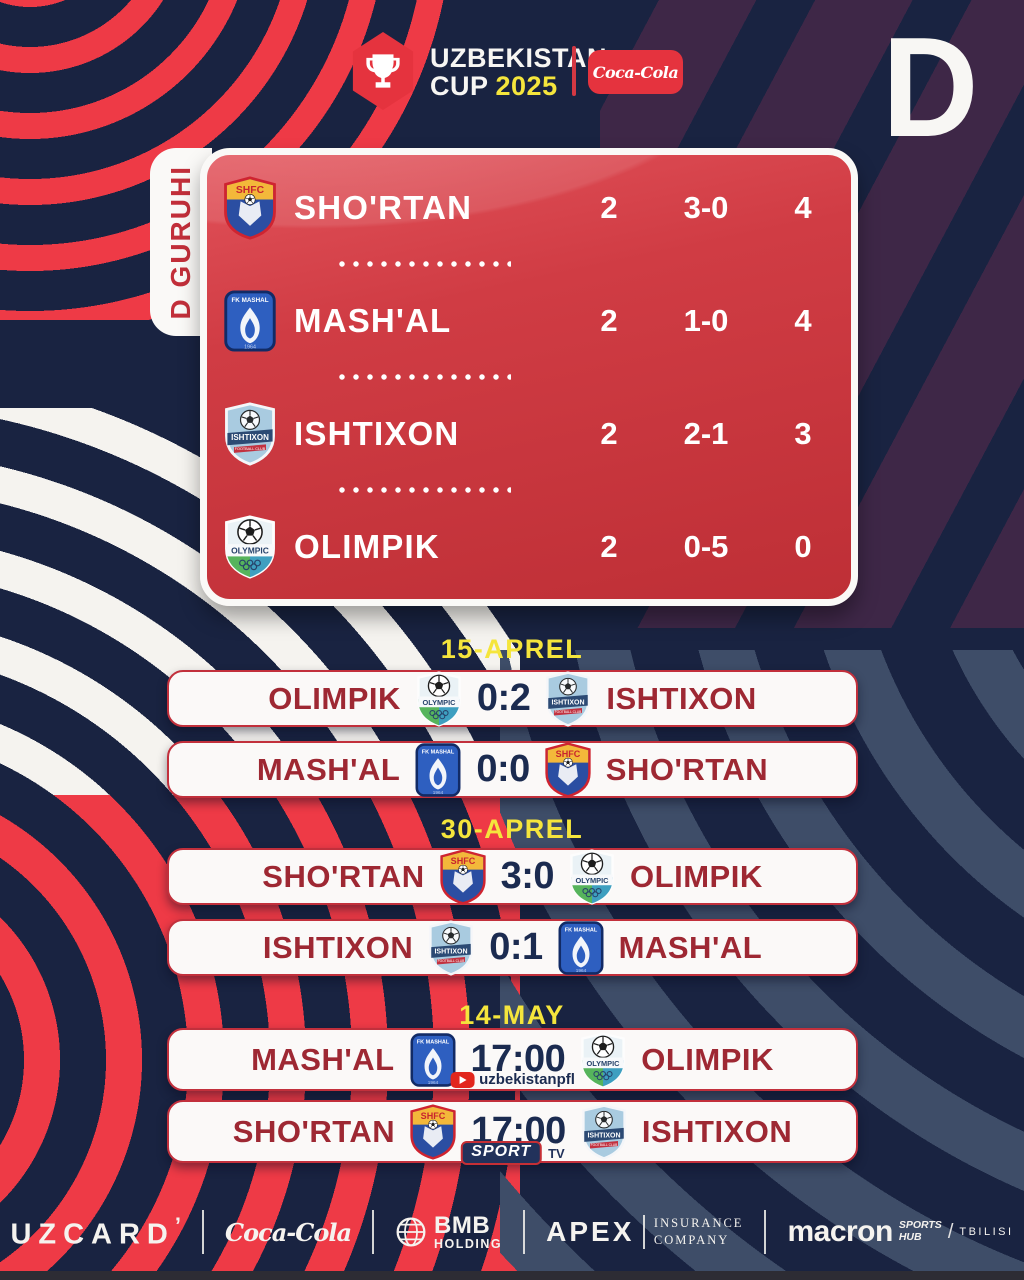  Describe the element at coordinates (367, 546) in the screenshot. I see `team-name: OLIMPIK` at that location.